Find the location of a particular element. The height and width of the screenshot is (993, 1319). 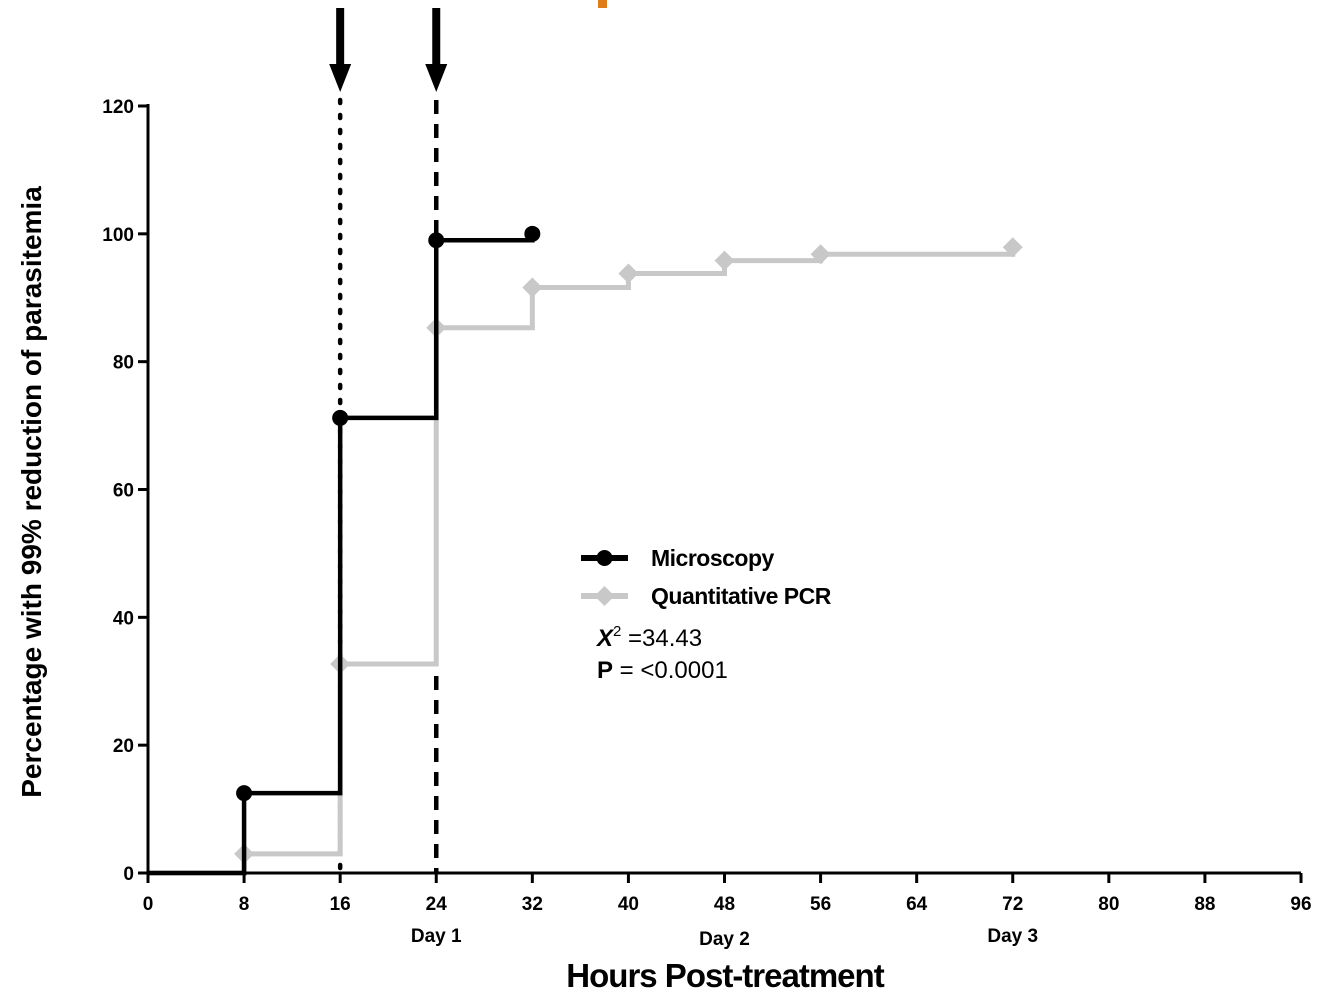

legend-label-microscopy: Microscopy is located at coordinates (713, 558).